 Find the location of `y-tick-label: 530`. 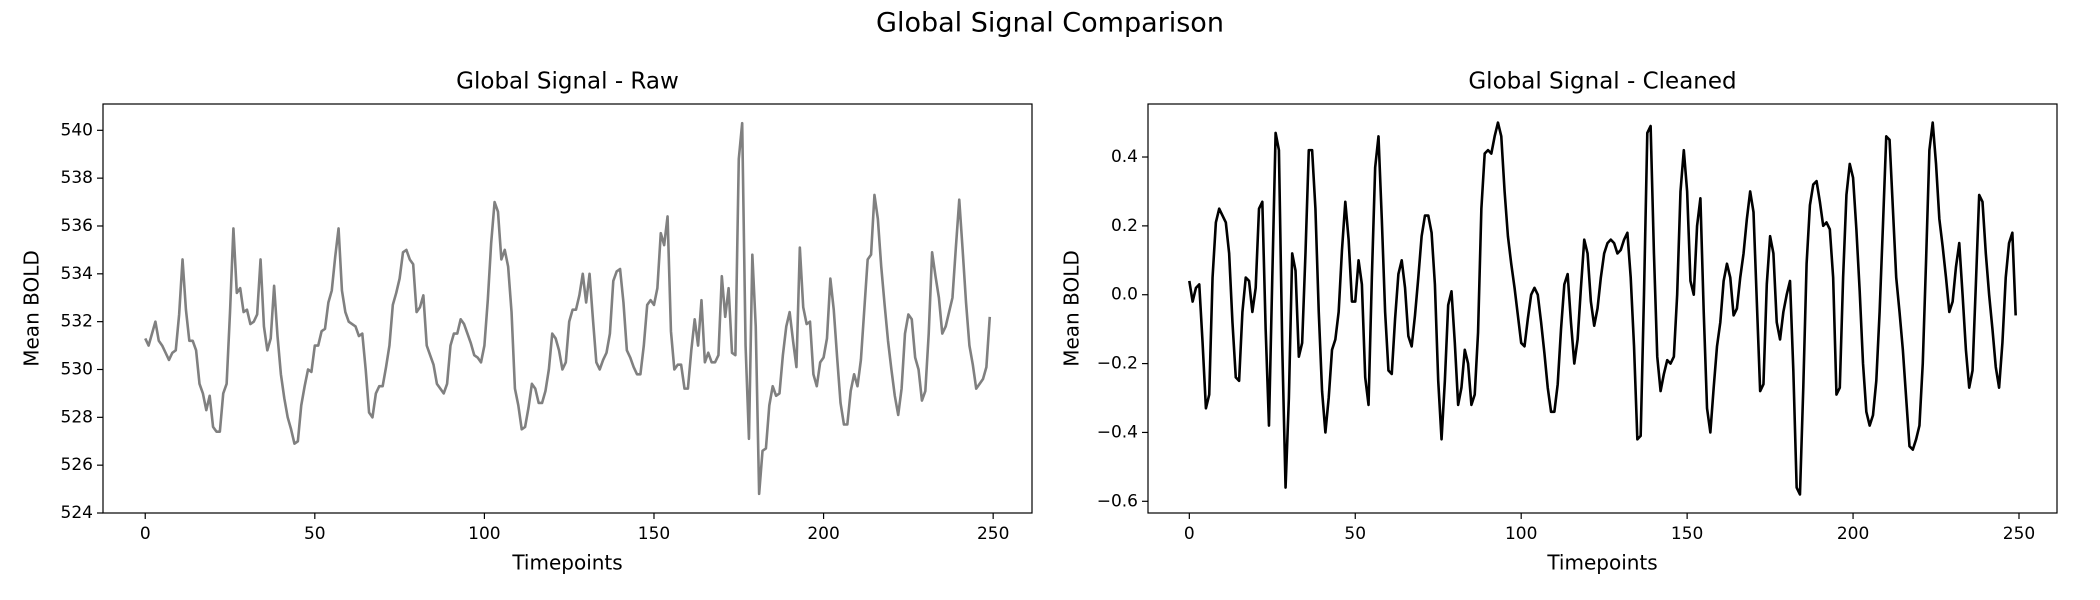

y-tick-label: 530 is located at coordinates (77, 369).